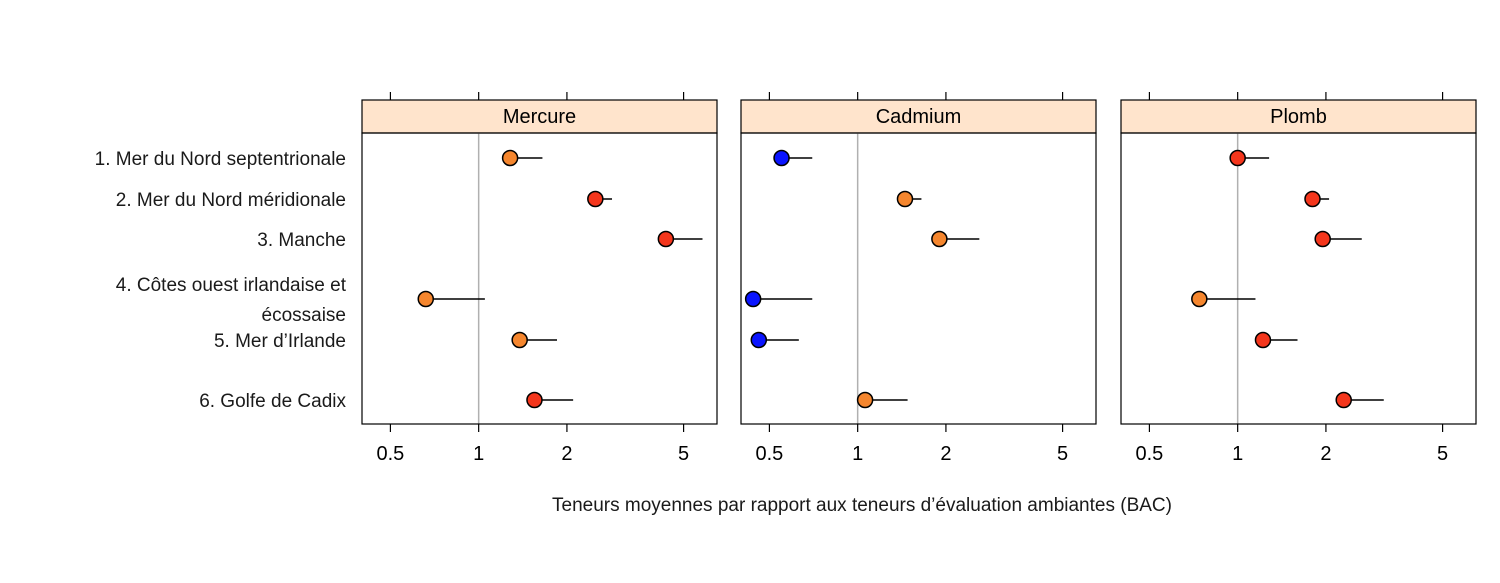 The width and height of the screenshot is (1500, 583). Describe the element at coordinates (220, 159) in the screenshot. I see `row-label: 1. Mer du Nord septentrionale` at that location.